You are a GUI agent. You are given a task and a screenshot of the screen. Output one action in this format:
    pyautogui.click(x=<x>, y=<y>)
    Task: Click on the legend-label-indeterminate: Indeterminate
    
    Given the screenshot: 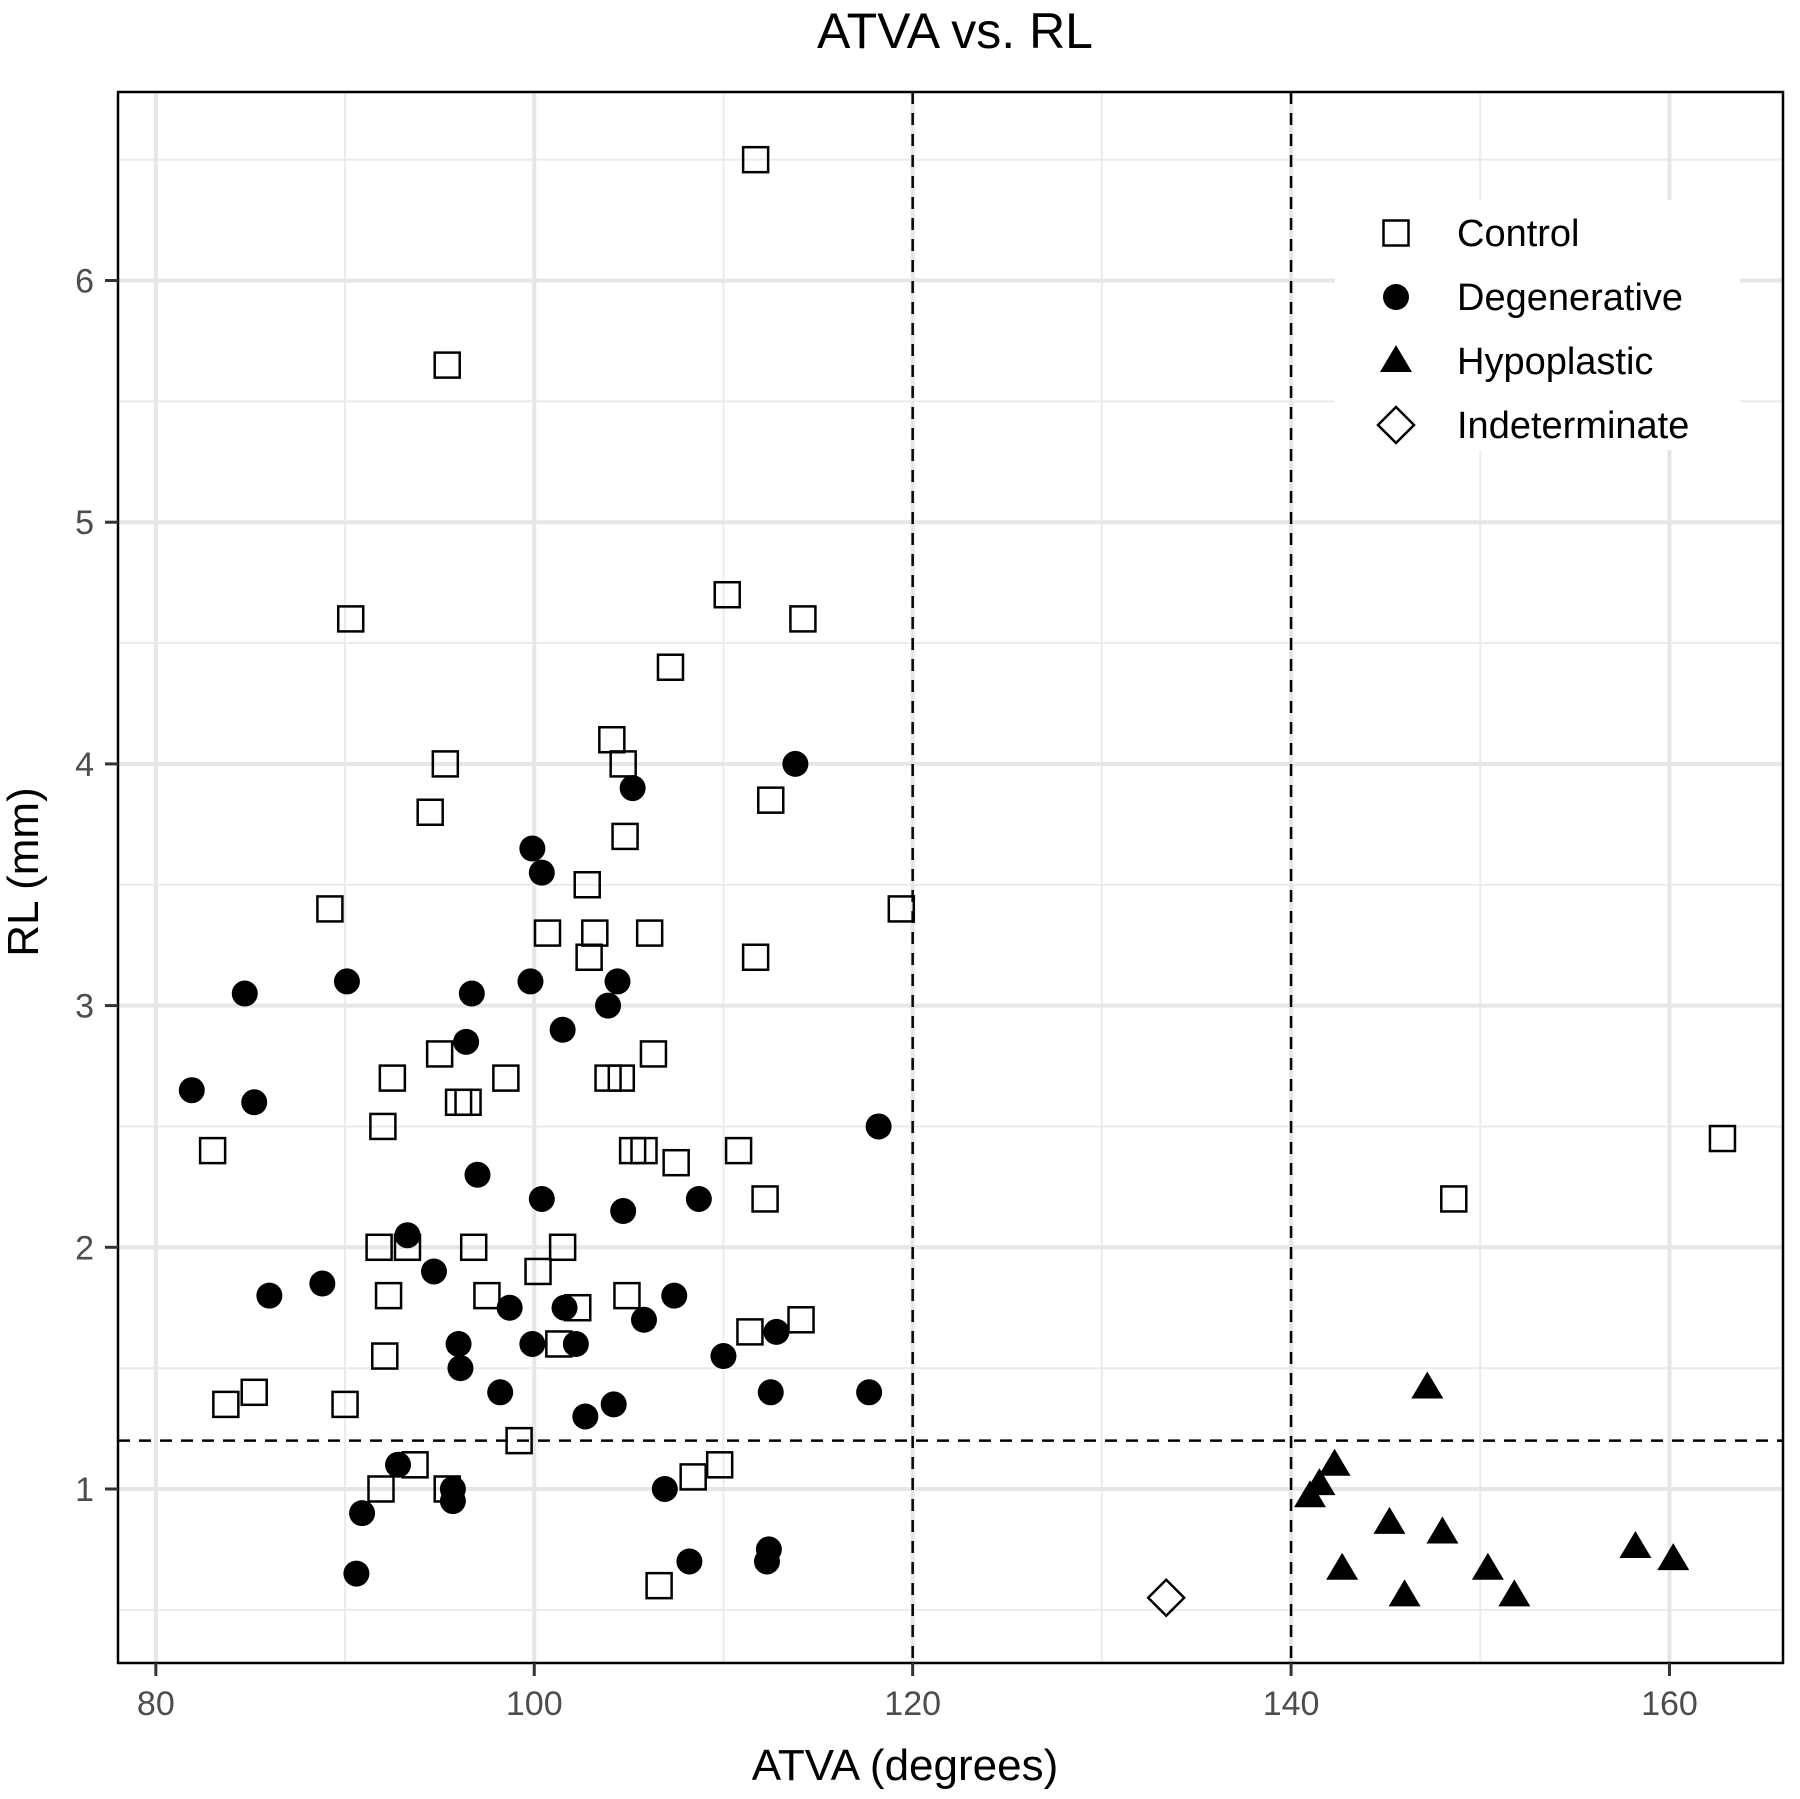 What is the action you would take?
    pyautogui.click(x=1573, y=426)
    